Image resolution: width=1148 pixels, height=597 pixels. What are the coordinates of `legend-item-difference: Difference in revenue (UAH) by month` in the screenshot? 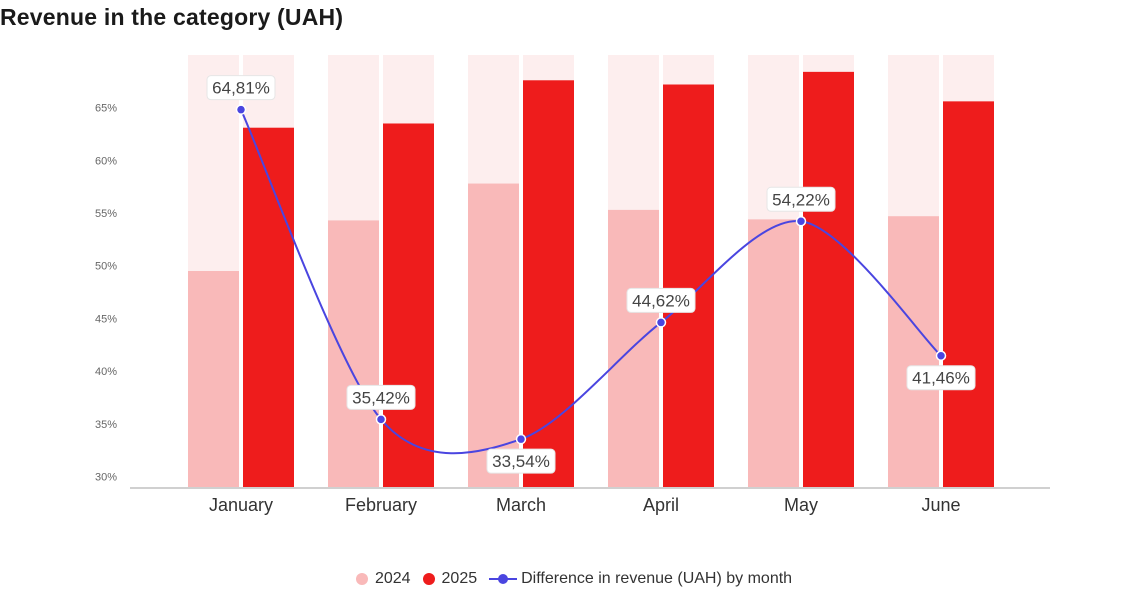 It's located at (640, 579).